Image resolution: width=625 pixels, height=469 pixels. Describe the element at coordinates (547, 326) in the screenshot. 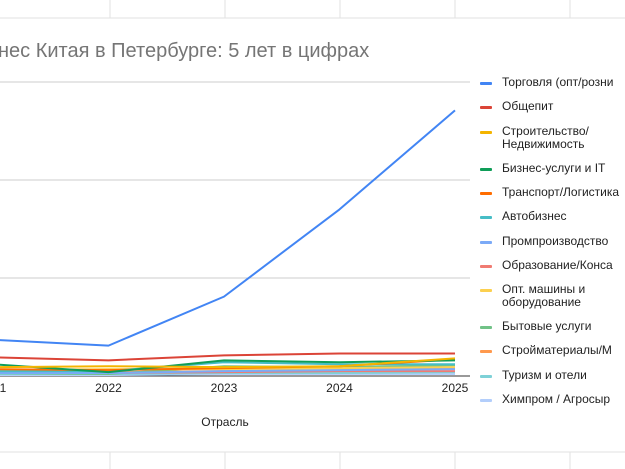

I see `legend-label: Бытовые услуги` at that location.